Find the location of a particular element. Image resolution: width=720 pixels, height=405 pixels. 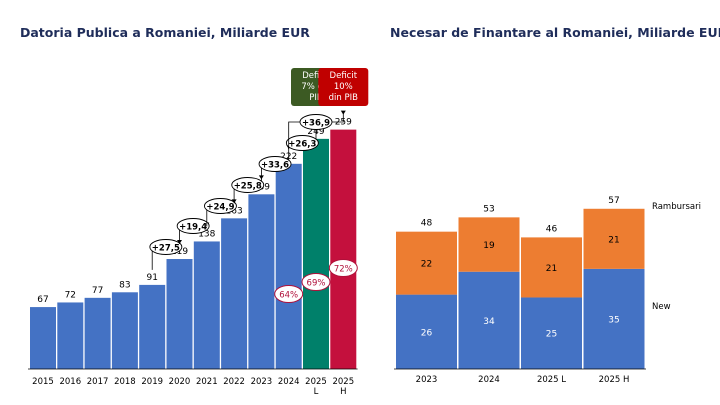

legend-label-rambursari: Rambursari is located at coordinates (676, 207).